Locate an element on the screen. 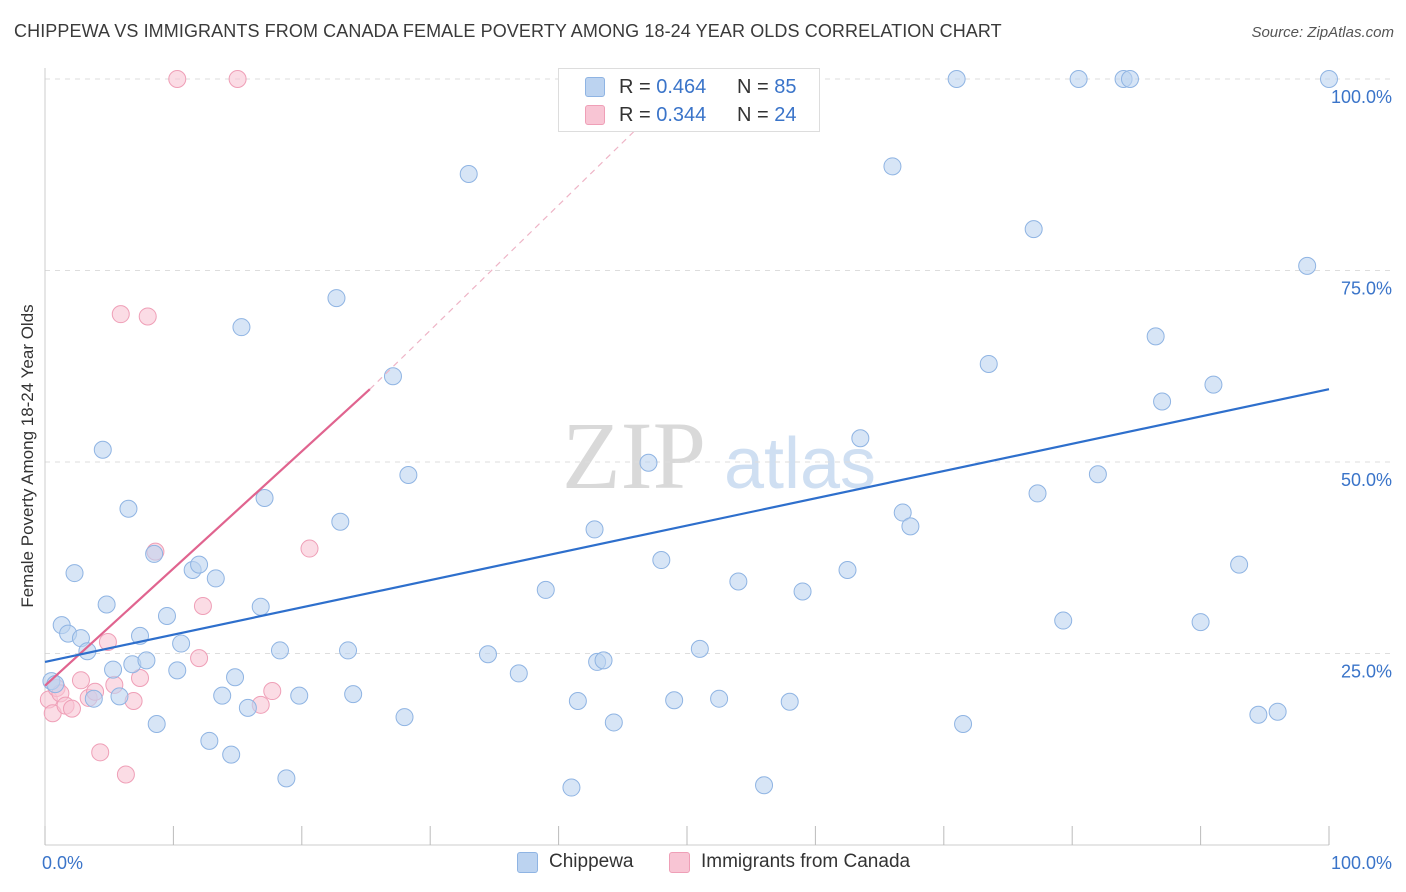 The height and width of the screenshot is (892, 1406). y-tick-label: 75.0% is located at coordinates (1366, 289).